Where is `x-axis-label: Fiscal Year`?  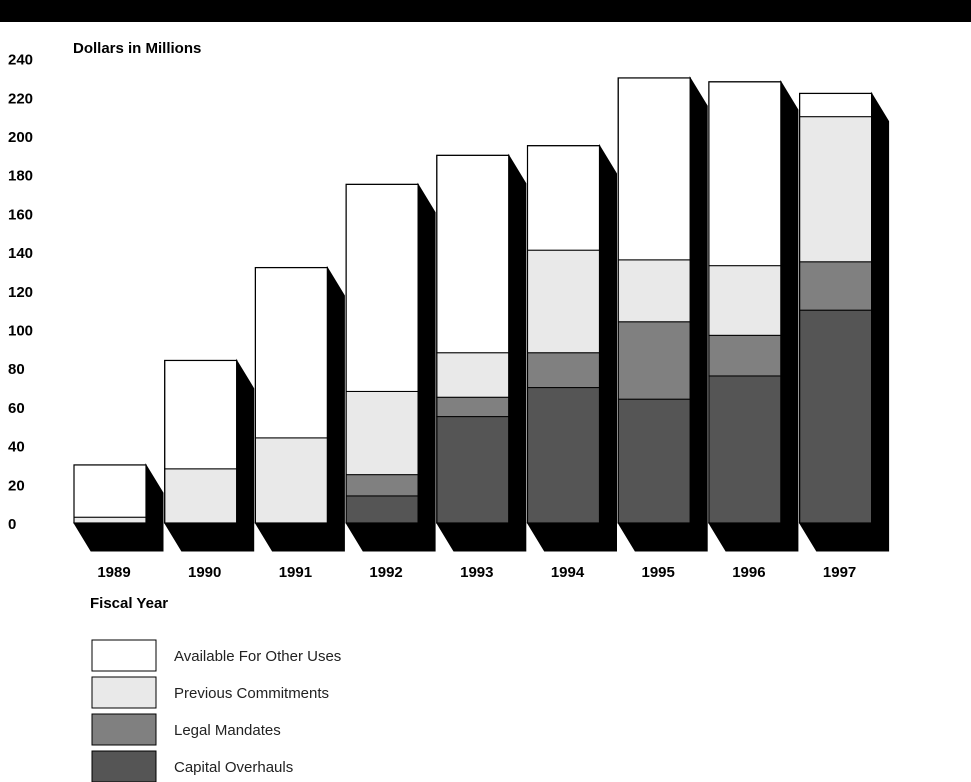 x-axis-label: Fiscal Year is located at coordinates (129, 603).